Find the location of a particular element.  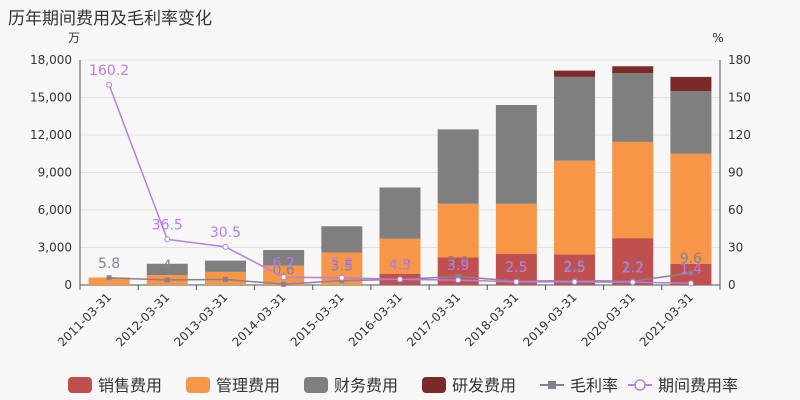

y-left-tick-label: 12,000 is located at coordinates (51, 135).